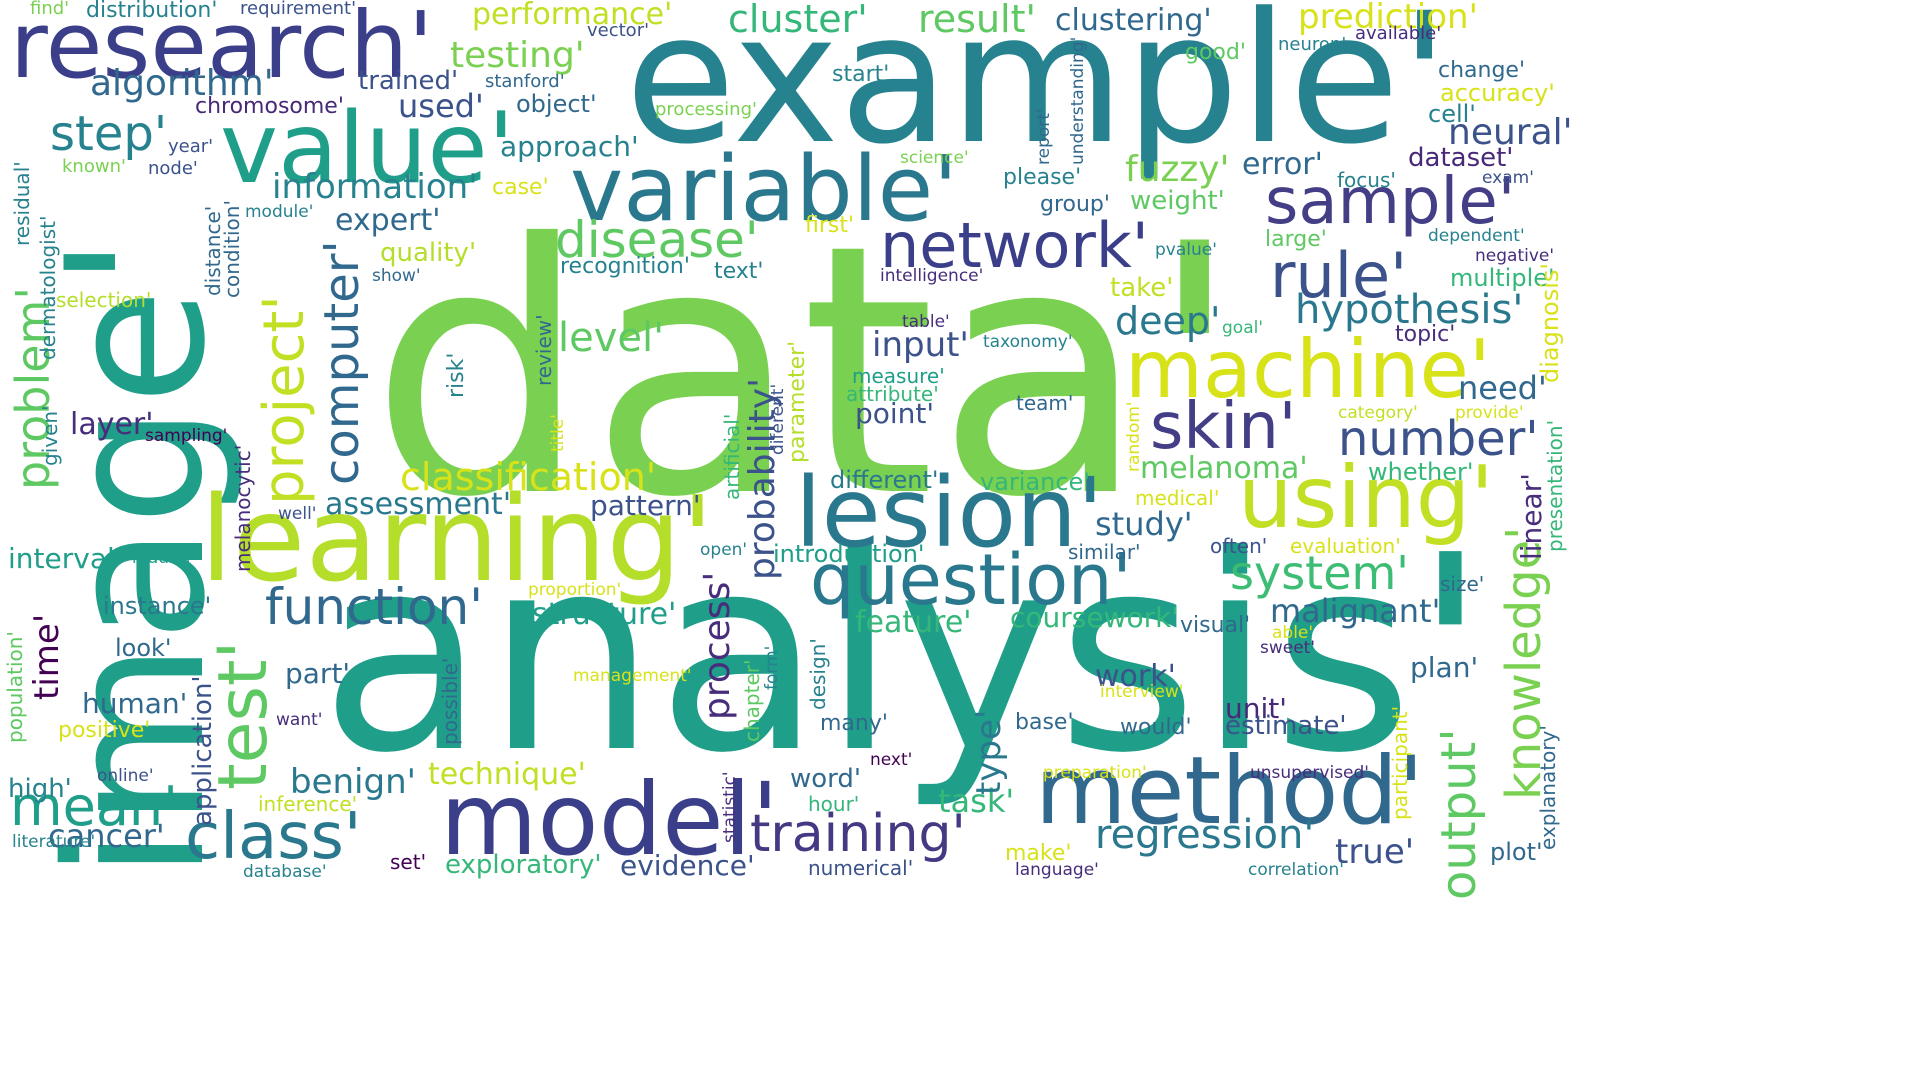 The image size is (1920, 1080). Describe the element at coordinates (173, 168) in the screenshot. I see `word-node: node'` at that location.